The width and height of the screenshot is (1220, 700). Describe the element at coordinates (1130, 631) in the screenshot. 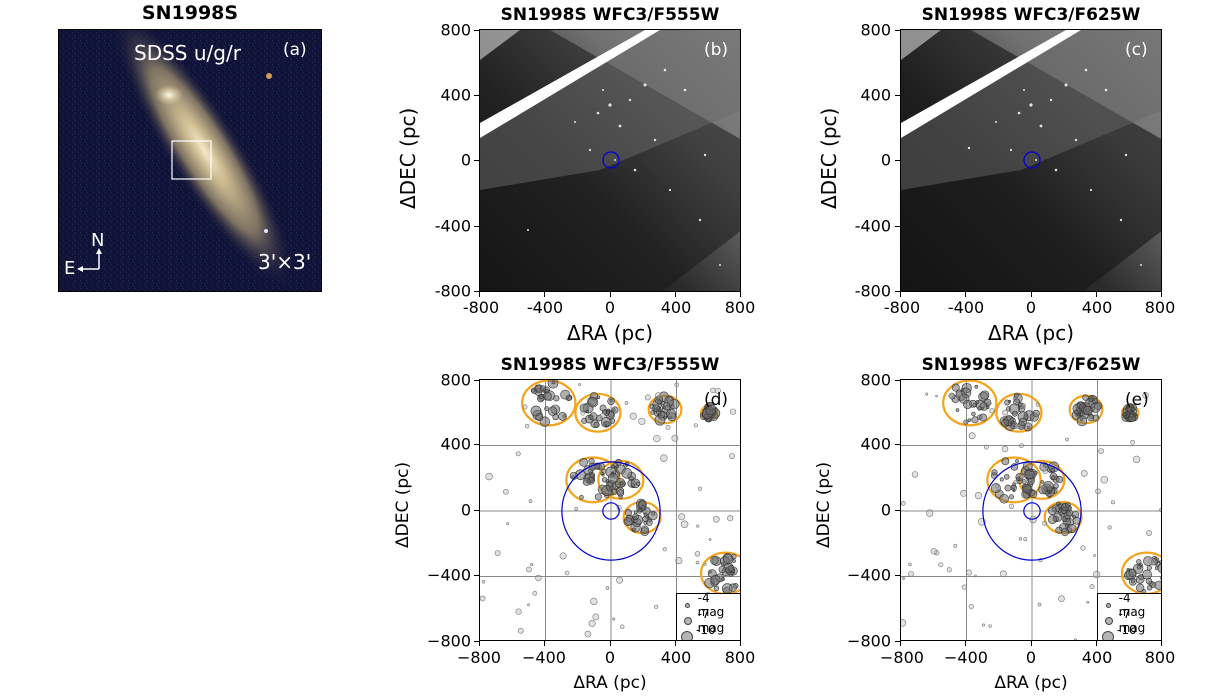

I see `legend-label: -10 mag` at that location.